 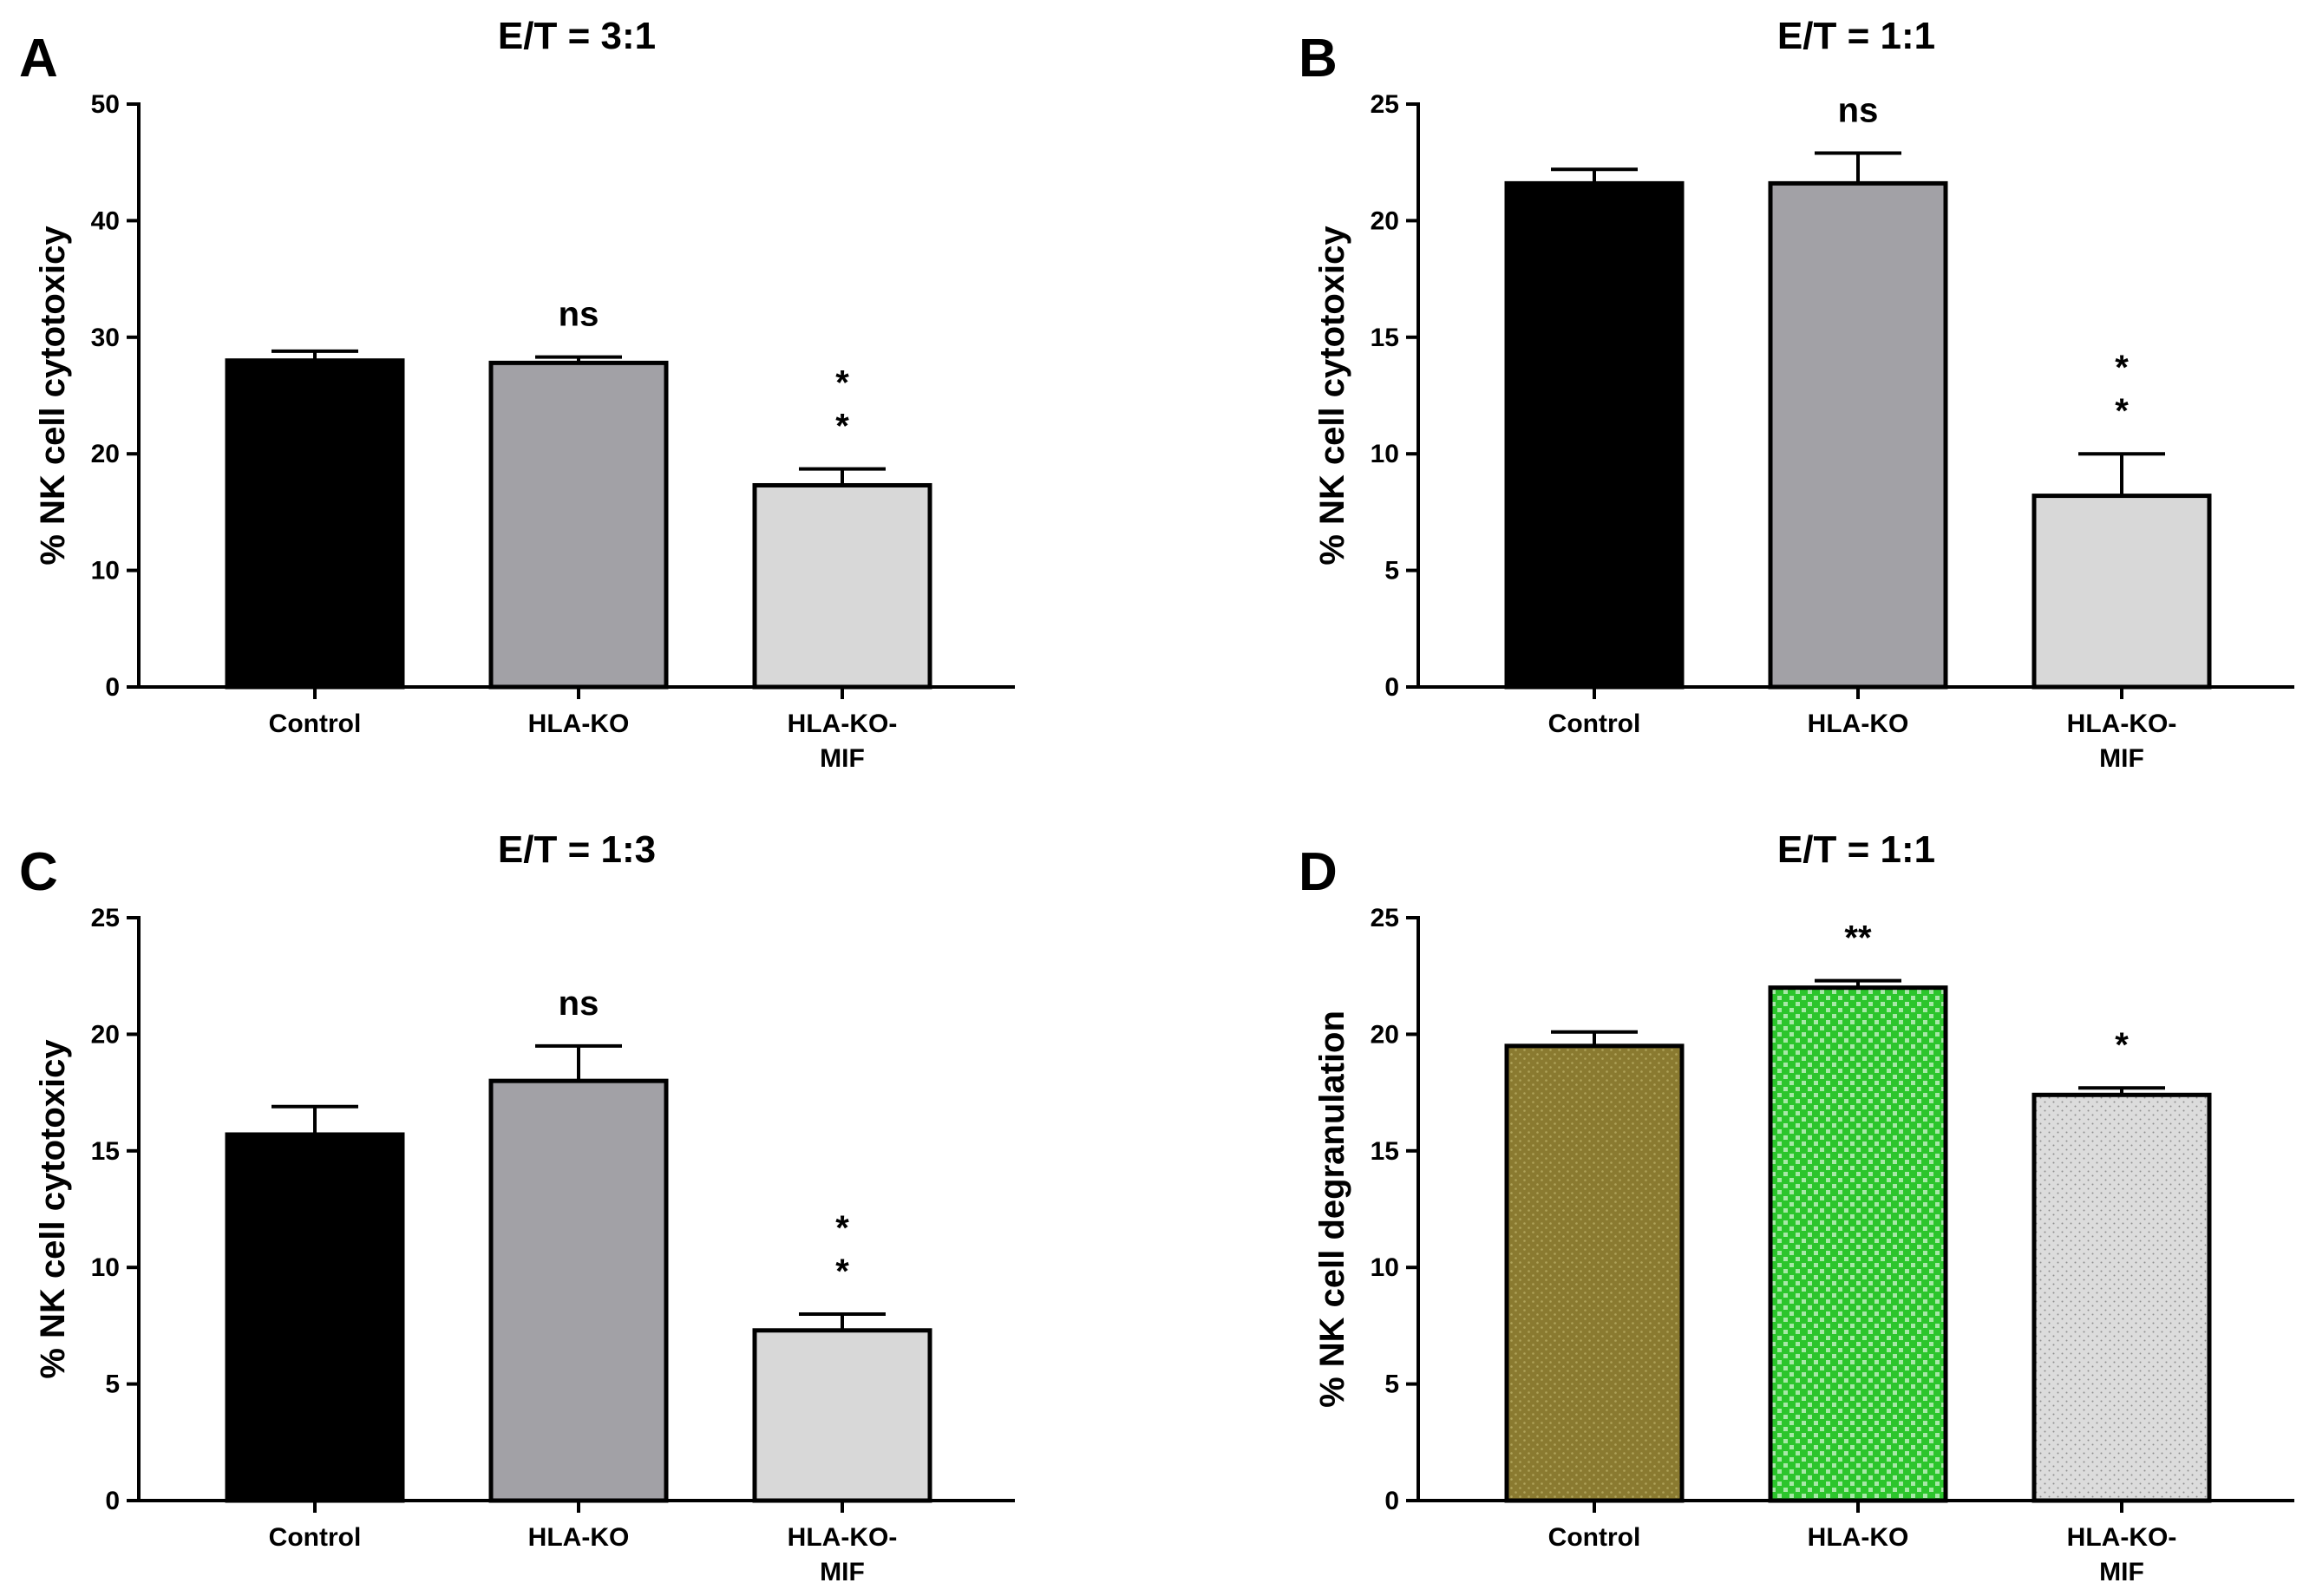 I want to click on panel-letter: A, so click(x=39, y=58).